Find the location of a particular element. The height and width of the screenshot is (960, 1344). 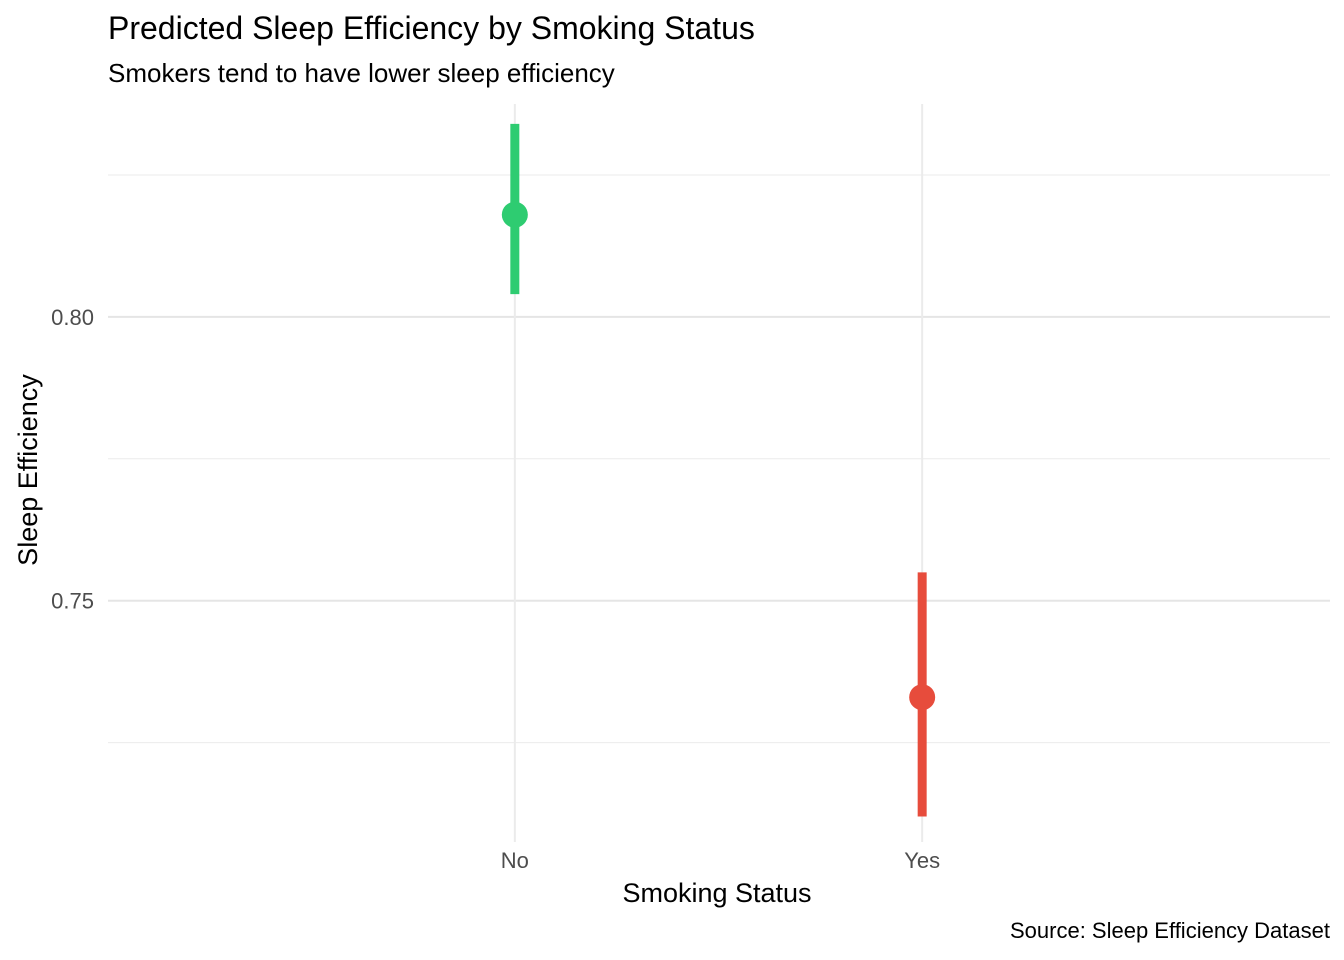

y-tick-label: 0.80 is located at coordinates (72, 317).